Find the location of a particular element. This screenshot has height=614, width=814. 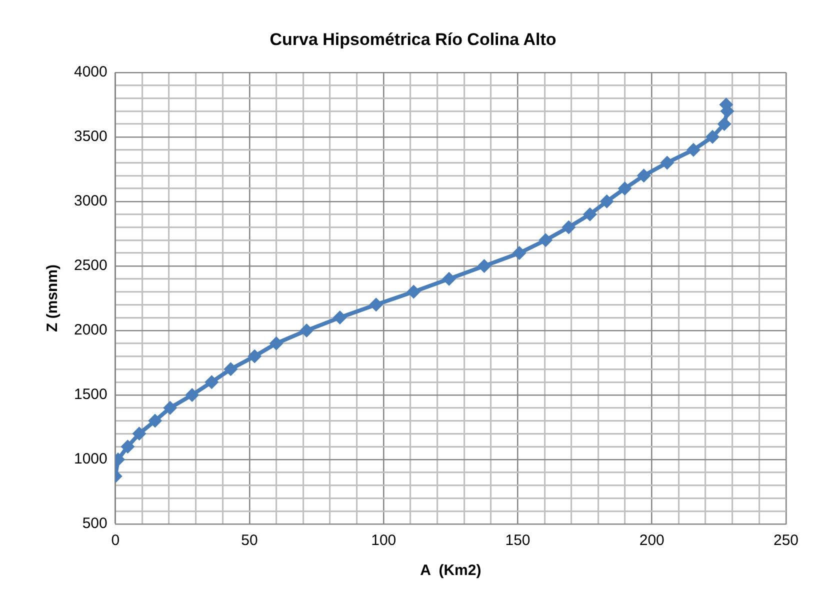

x-axis-title: A (Km2) is located at coordinates (451, 571).